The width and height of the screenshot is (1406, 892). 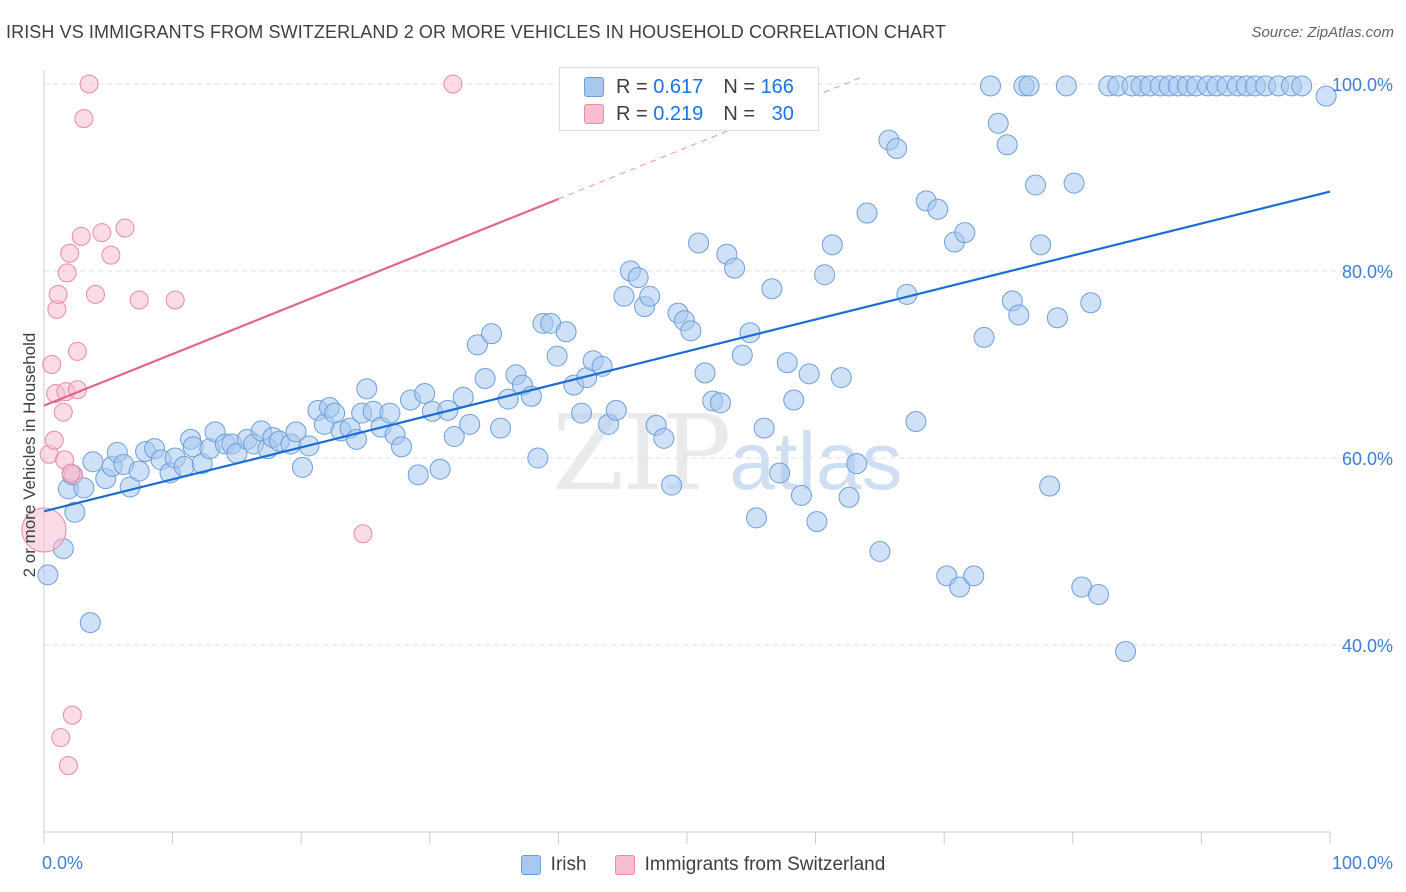 What do you see at coordinates (1322, 32) in the screenshot?
I see `chart-source: Source: ZipAtlas.com` at bounding box center [1322, 32].